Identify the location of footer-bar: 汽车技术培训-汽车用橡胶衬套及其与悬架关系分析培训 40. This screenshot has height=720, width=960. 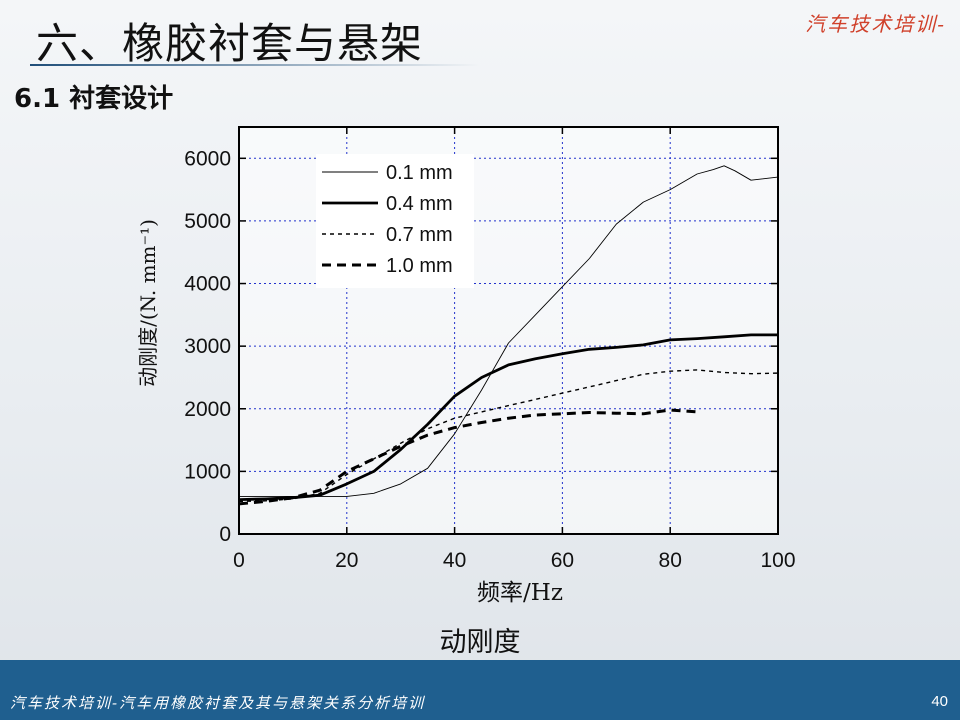
(480, 690).